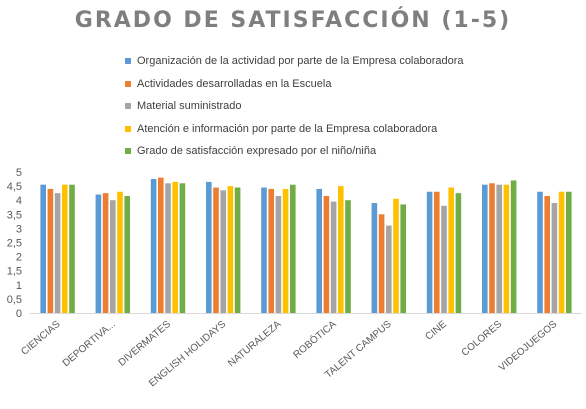 The width and height of the screenshot is (586, 409). Describe the element at coordinates (528, 346) in the screenshot. I see `x-category-label: VIDEOJUEGOS` at that location.